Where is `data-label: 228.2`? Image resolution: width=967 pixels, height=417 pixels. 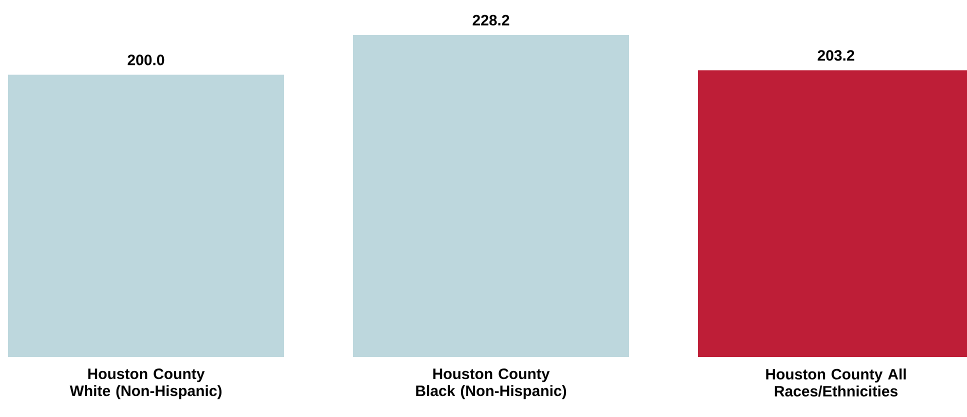 data-label: 228.2 is located at coordinates (491, 20).